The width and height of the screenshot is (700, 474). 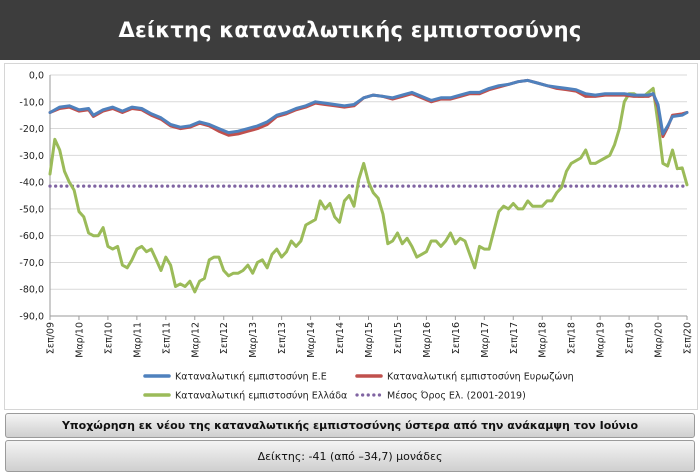 I want to click on x-tick-label: Μαρ/20, so click(x=659, y=340).